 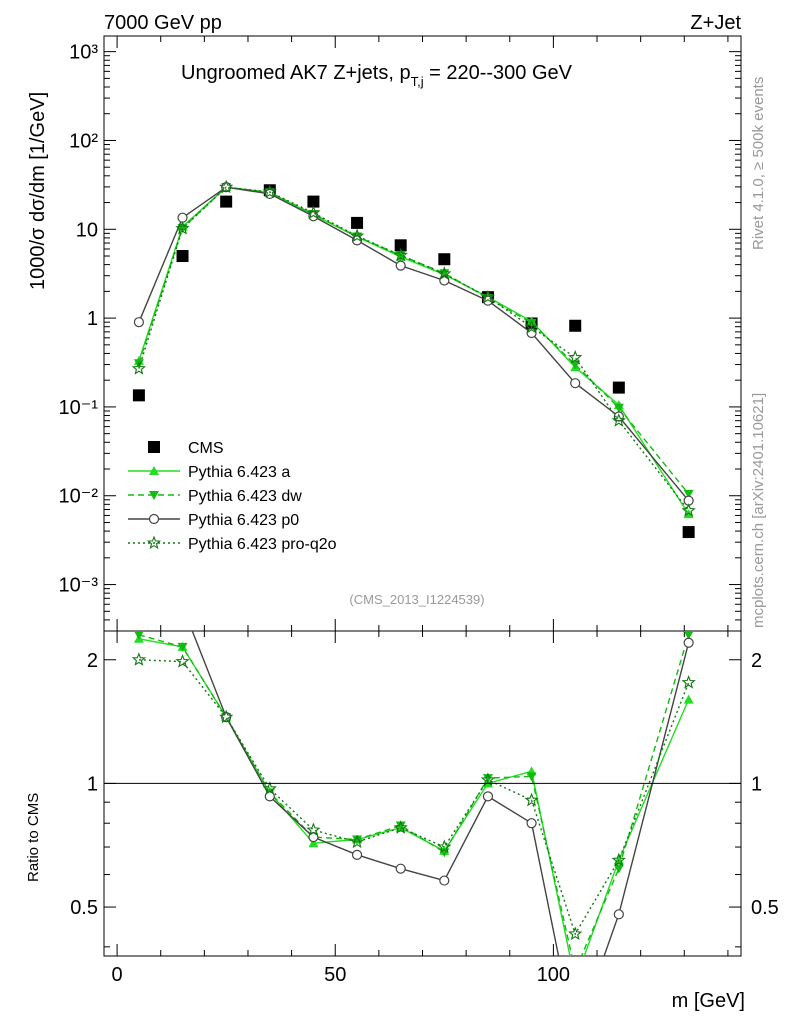 What do you see at coordinates (239, 472) in the screenshot?
I see `legend-pythia-a-label: Pythia 6.423 a` at bounding box center [239, 472].